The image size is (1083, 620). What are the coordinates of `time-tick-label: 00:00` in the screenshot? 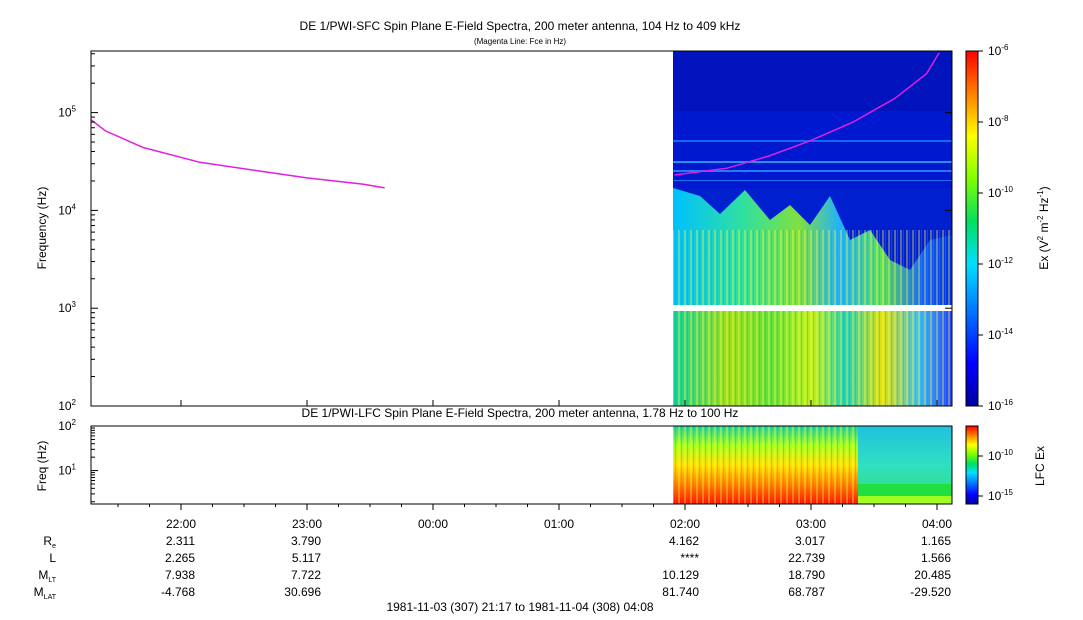 It's located at (433, 524).